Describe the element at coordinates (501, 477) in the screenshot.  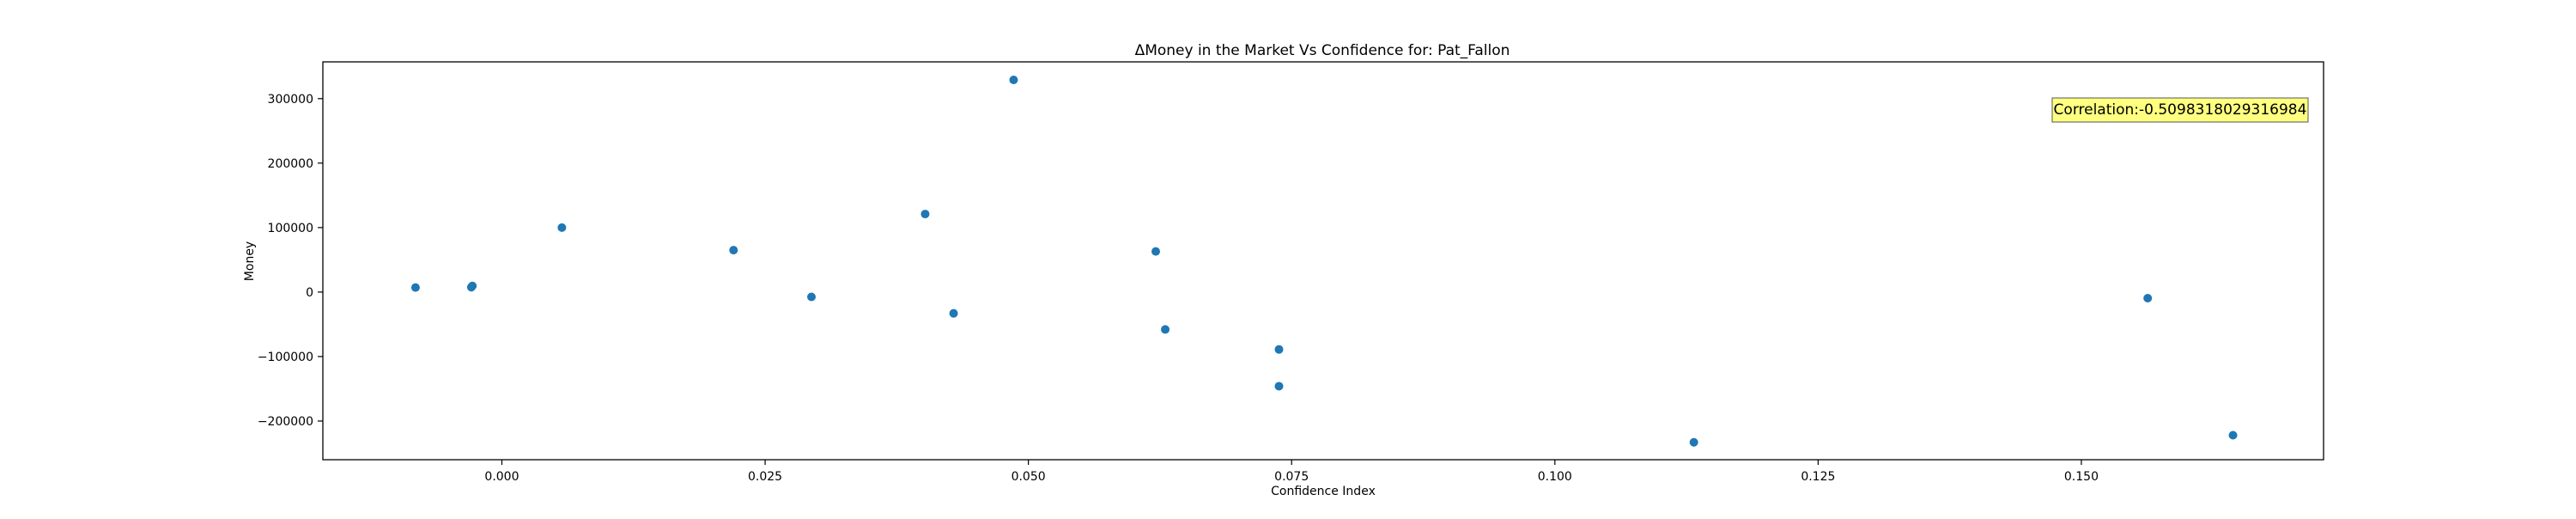
I see `x-tick-label: 0.000` at that location.